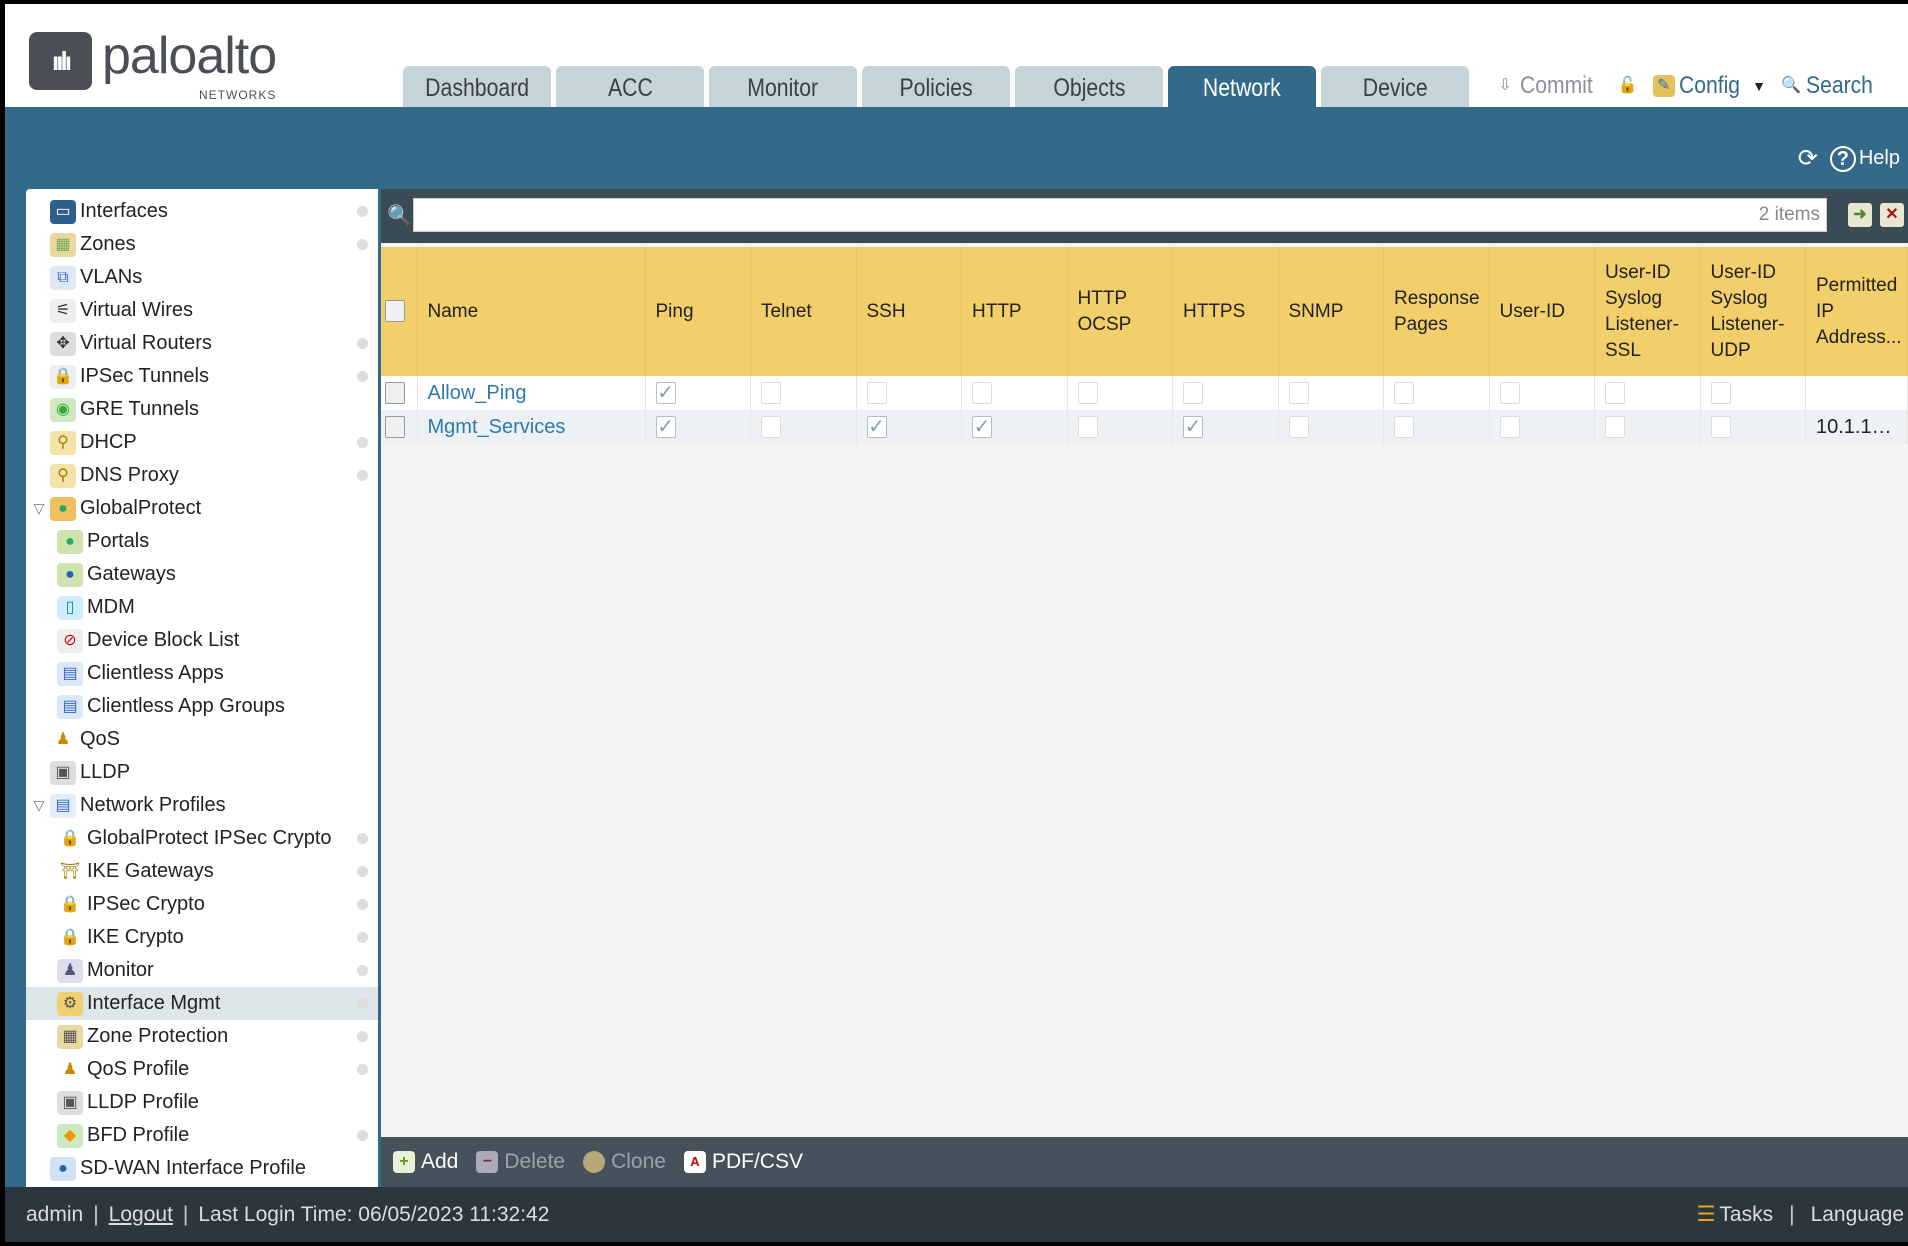  What do you see at coordinates (531, 393) in the screenshot?
I see `name-cell: Allow_Ping` at bounding box center [531, 393].